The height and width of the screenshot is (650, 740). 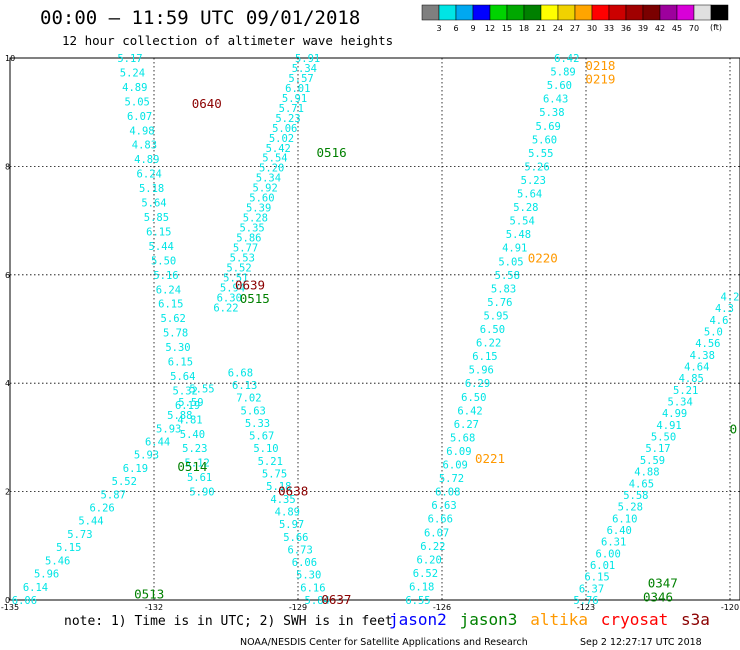 What do you see at coordinates (187, 406) in the screenshot?
I see `swh-value: 6.19` at bounding box center [187, 406].